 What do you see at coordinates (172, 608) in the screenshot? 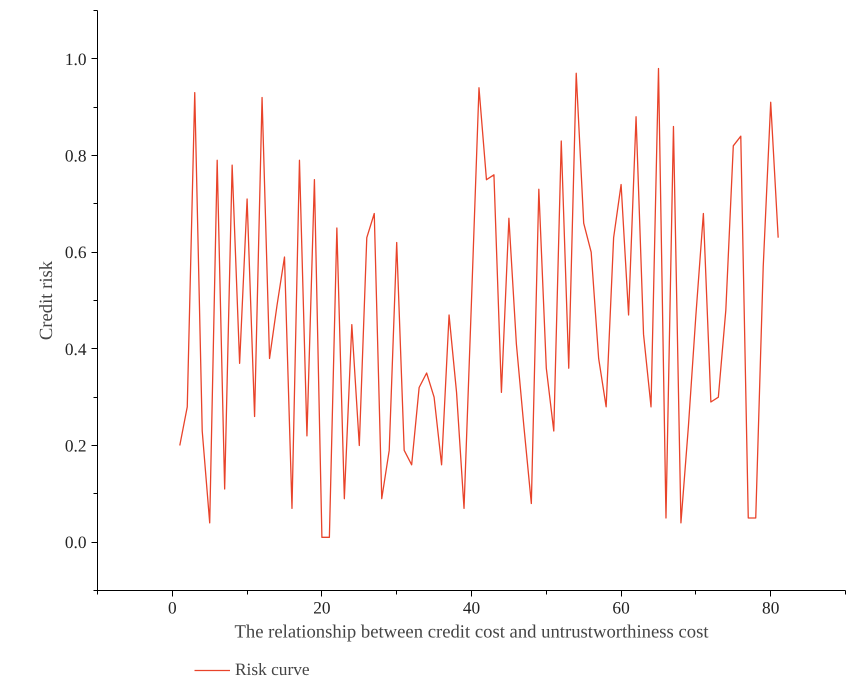
I see `x-tick-label: 0` at bounding box center [172, 608].